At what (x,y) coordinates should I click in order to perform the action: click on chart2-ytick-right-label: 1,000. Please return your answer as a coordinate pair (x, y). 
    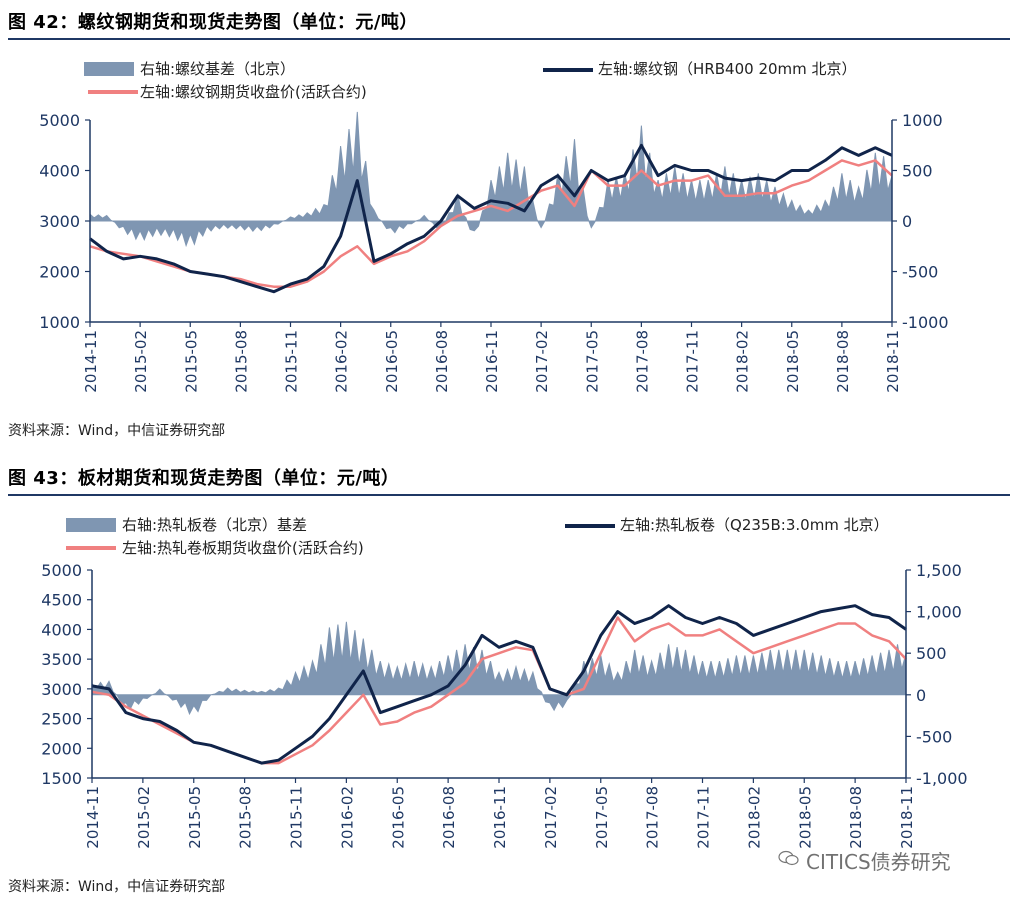
    Looking at the image, I should click on (939, 612).